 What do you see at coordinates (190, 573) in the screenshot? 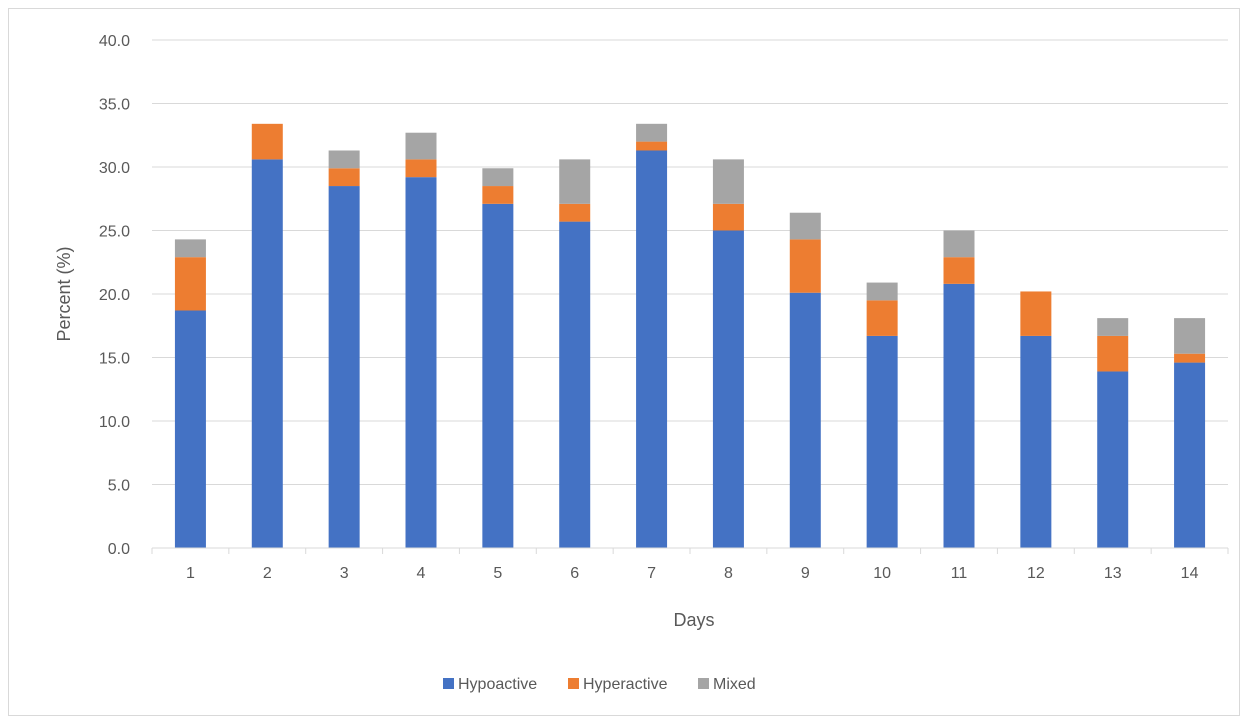
I see `x-tick-label: 1` at bounding box center [190, 573].